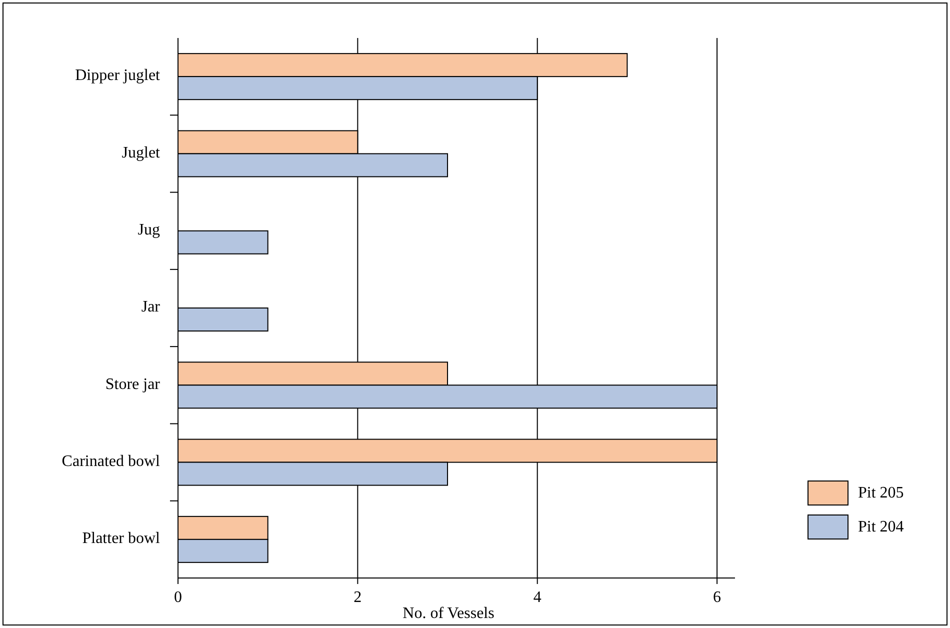 This screenshot has height=628, width=950. What do you see at coordinates (178, 597) in the screenshot?
I see `x-tick-label: 0` at bounding box center [178, 597].